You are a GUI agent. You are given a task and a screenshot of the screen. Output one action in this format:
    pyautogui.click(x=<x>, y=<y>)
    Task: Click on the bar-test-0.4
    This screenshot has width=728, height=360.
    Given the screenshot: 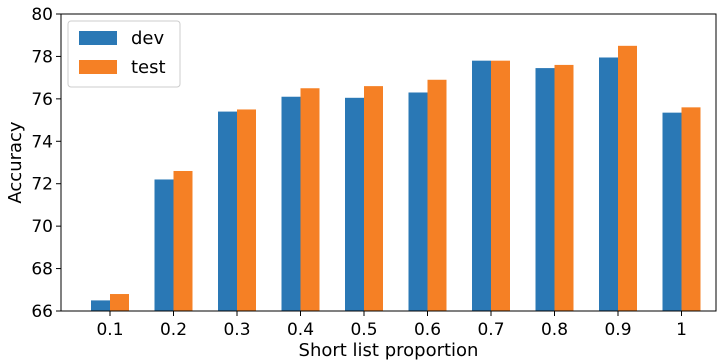 What is the action you would take?
    pyautogui.click(x=310, y=199)
    